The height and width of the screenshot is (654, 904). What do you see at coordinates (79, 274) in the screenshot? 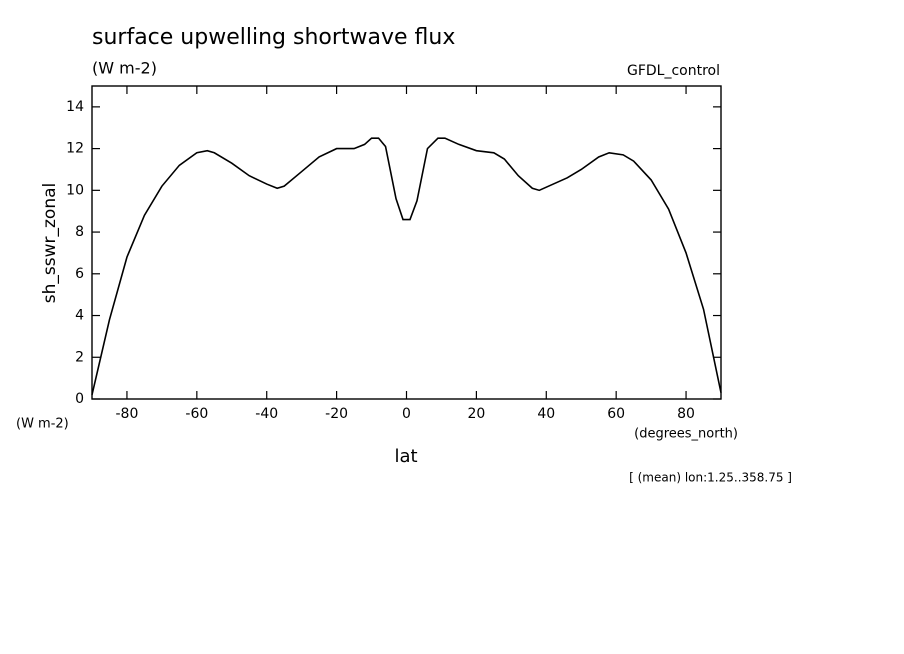
I see `y-tick-label: 6` at bounding box center [79, 274].